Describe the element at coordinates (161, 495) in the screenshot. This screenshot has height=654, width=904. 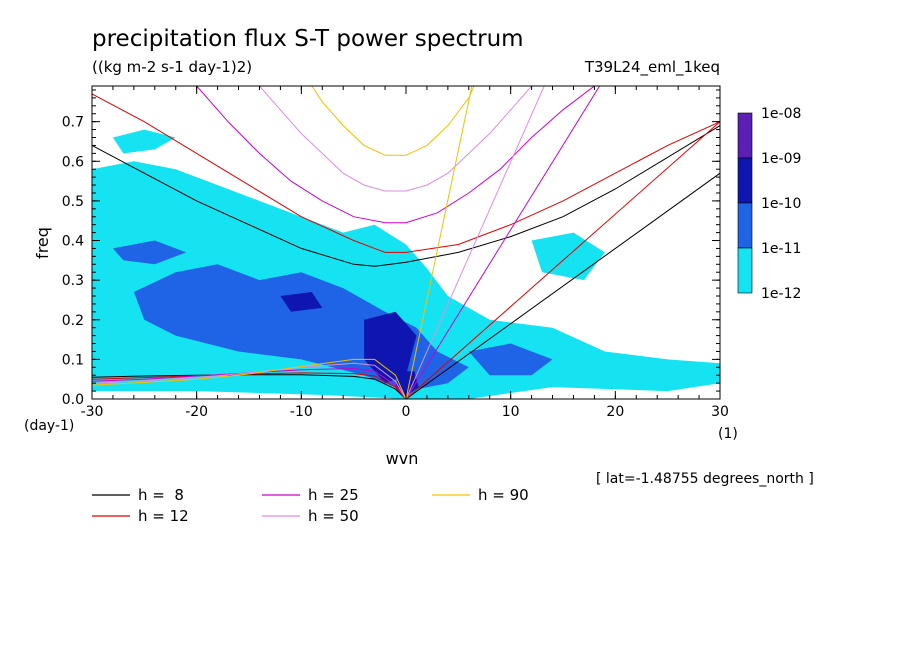
I see `legend-label: h = 8` at that location.